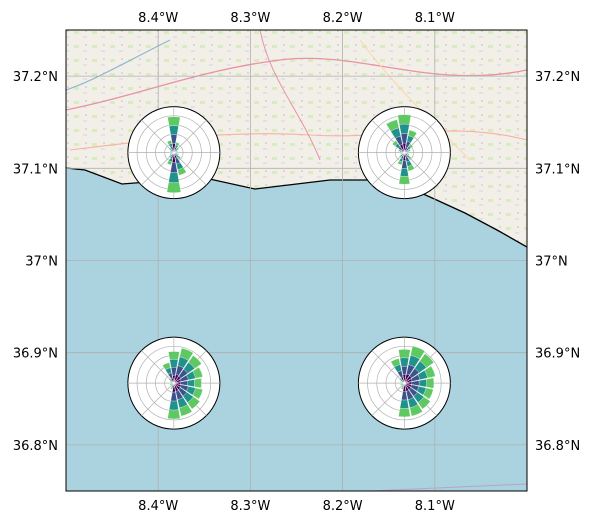  Describe the element at coordinates (557, 446) in the screenshot. I see `right-lat-tick-label: 36.8°N` at that location.